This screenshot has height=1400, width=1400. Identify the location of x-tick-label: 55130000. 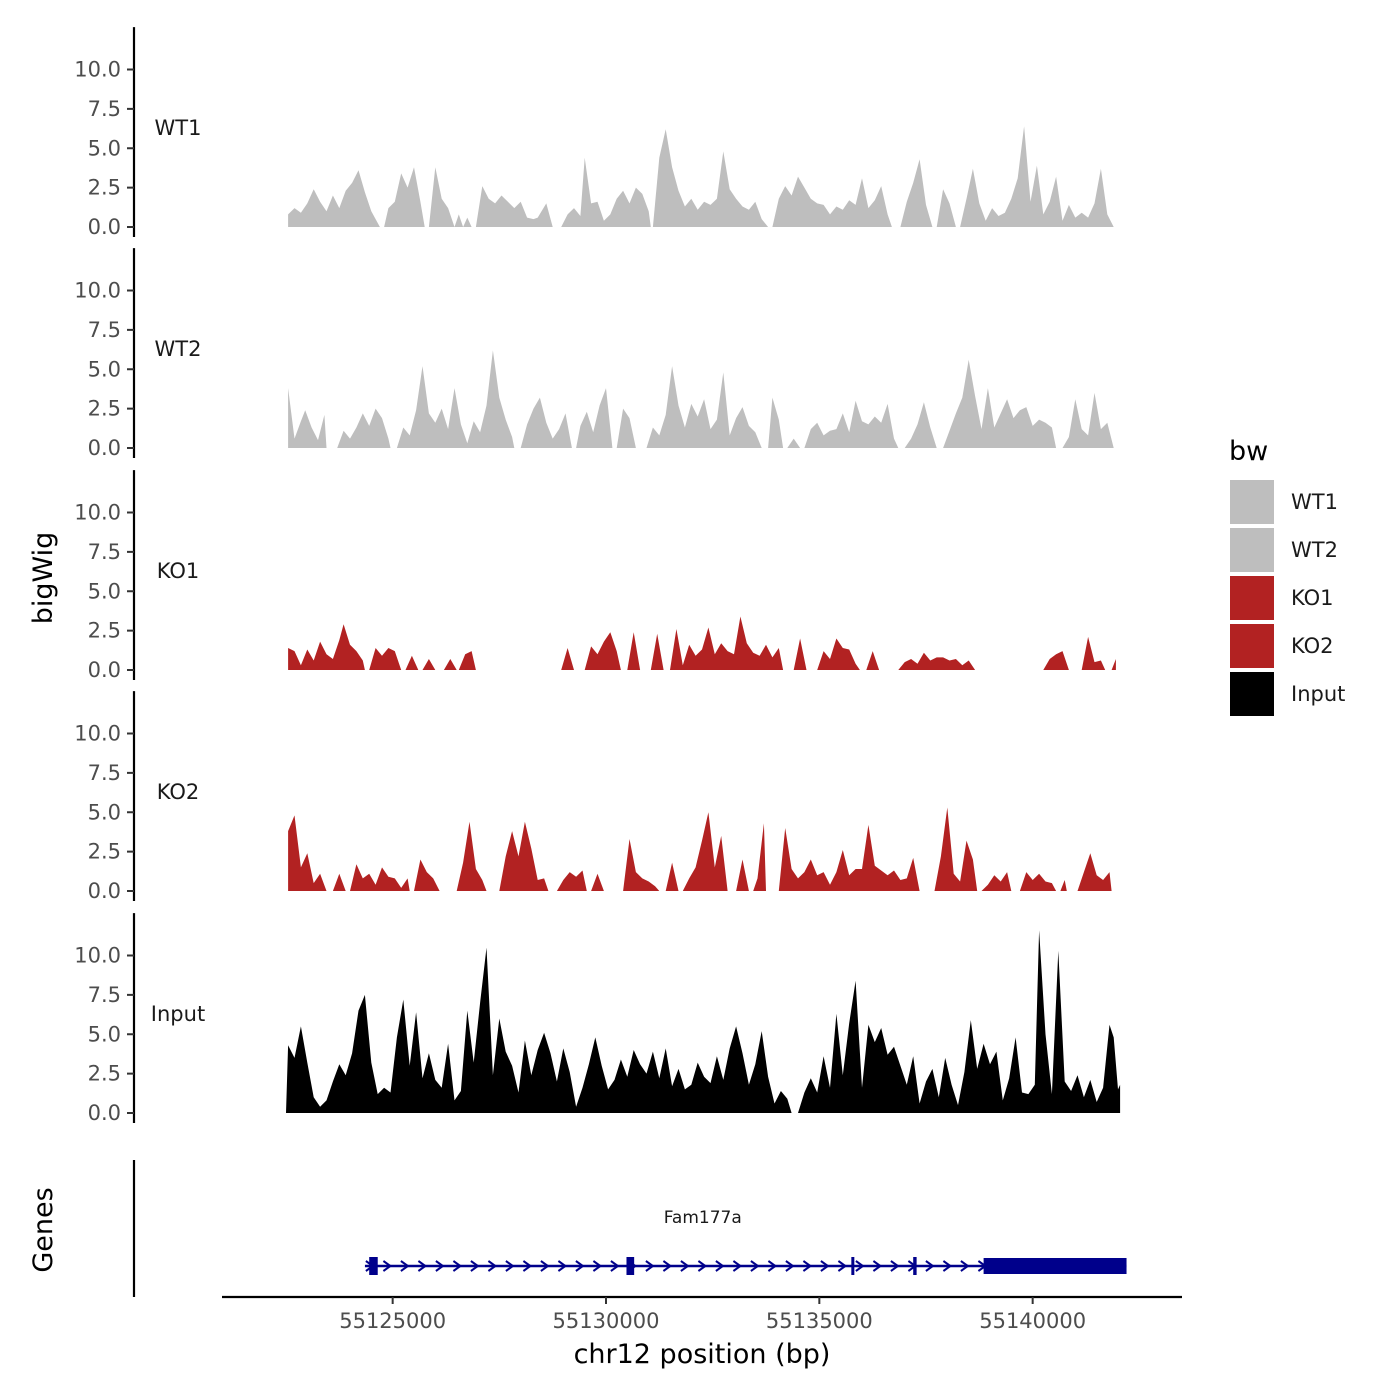
(606, 1321).